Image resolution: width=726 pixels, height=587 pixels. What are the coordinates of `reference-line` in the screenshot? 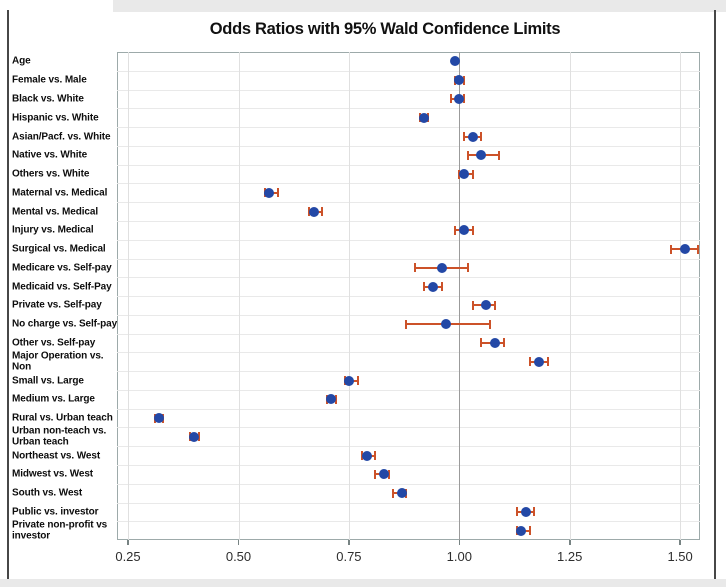 It's located at (459, 296).